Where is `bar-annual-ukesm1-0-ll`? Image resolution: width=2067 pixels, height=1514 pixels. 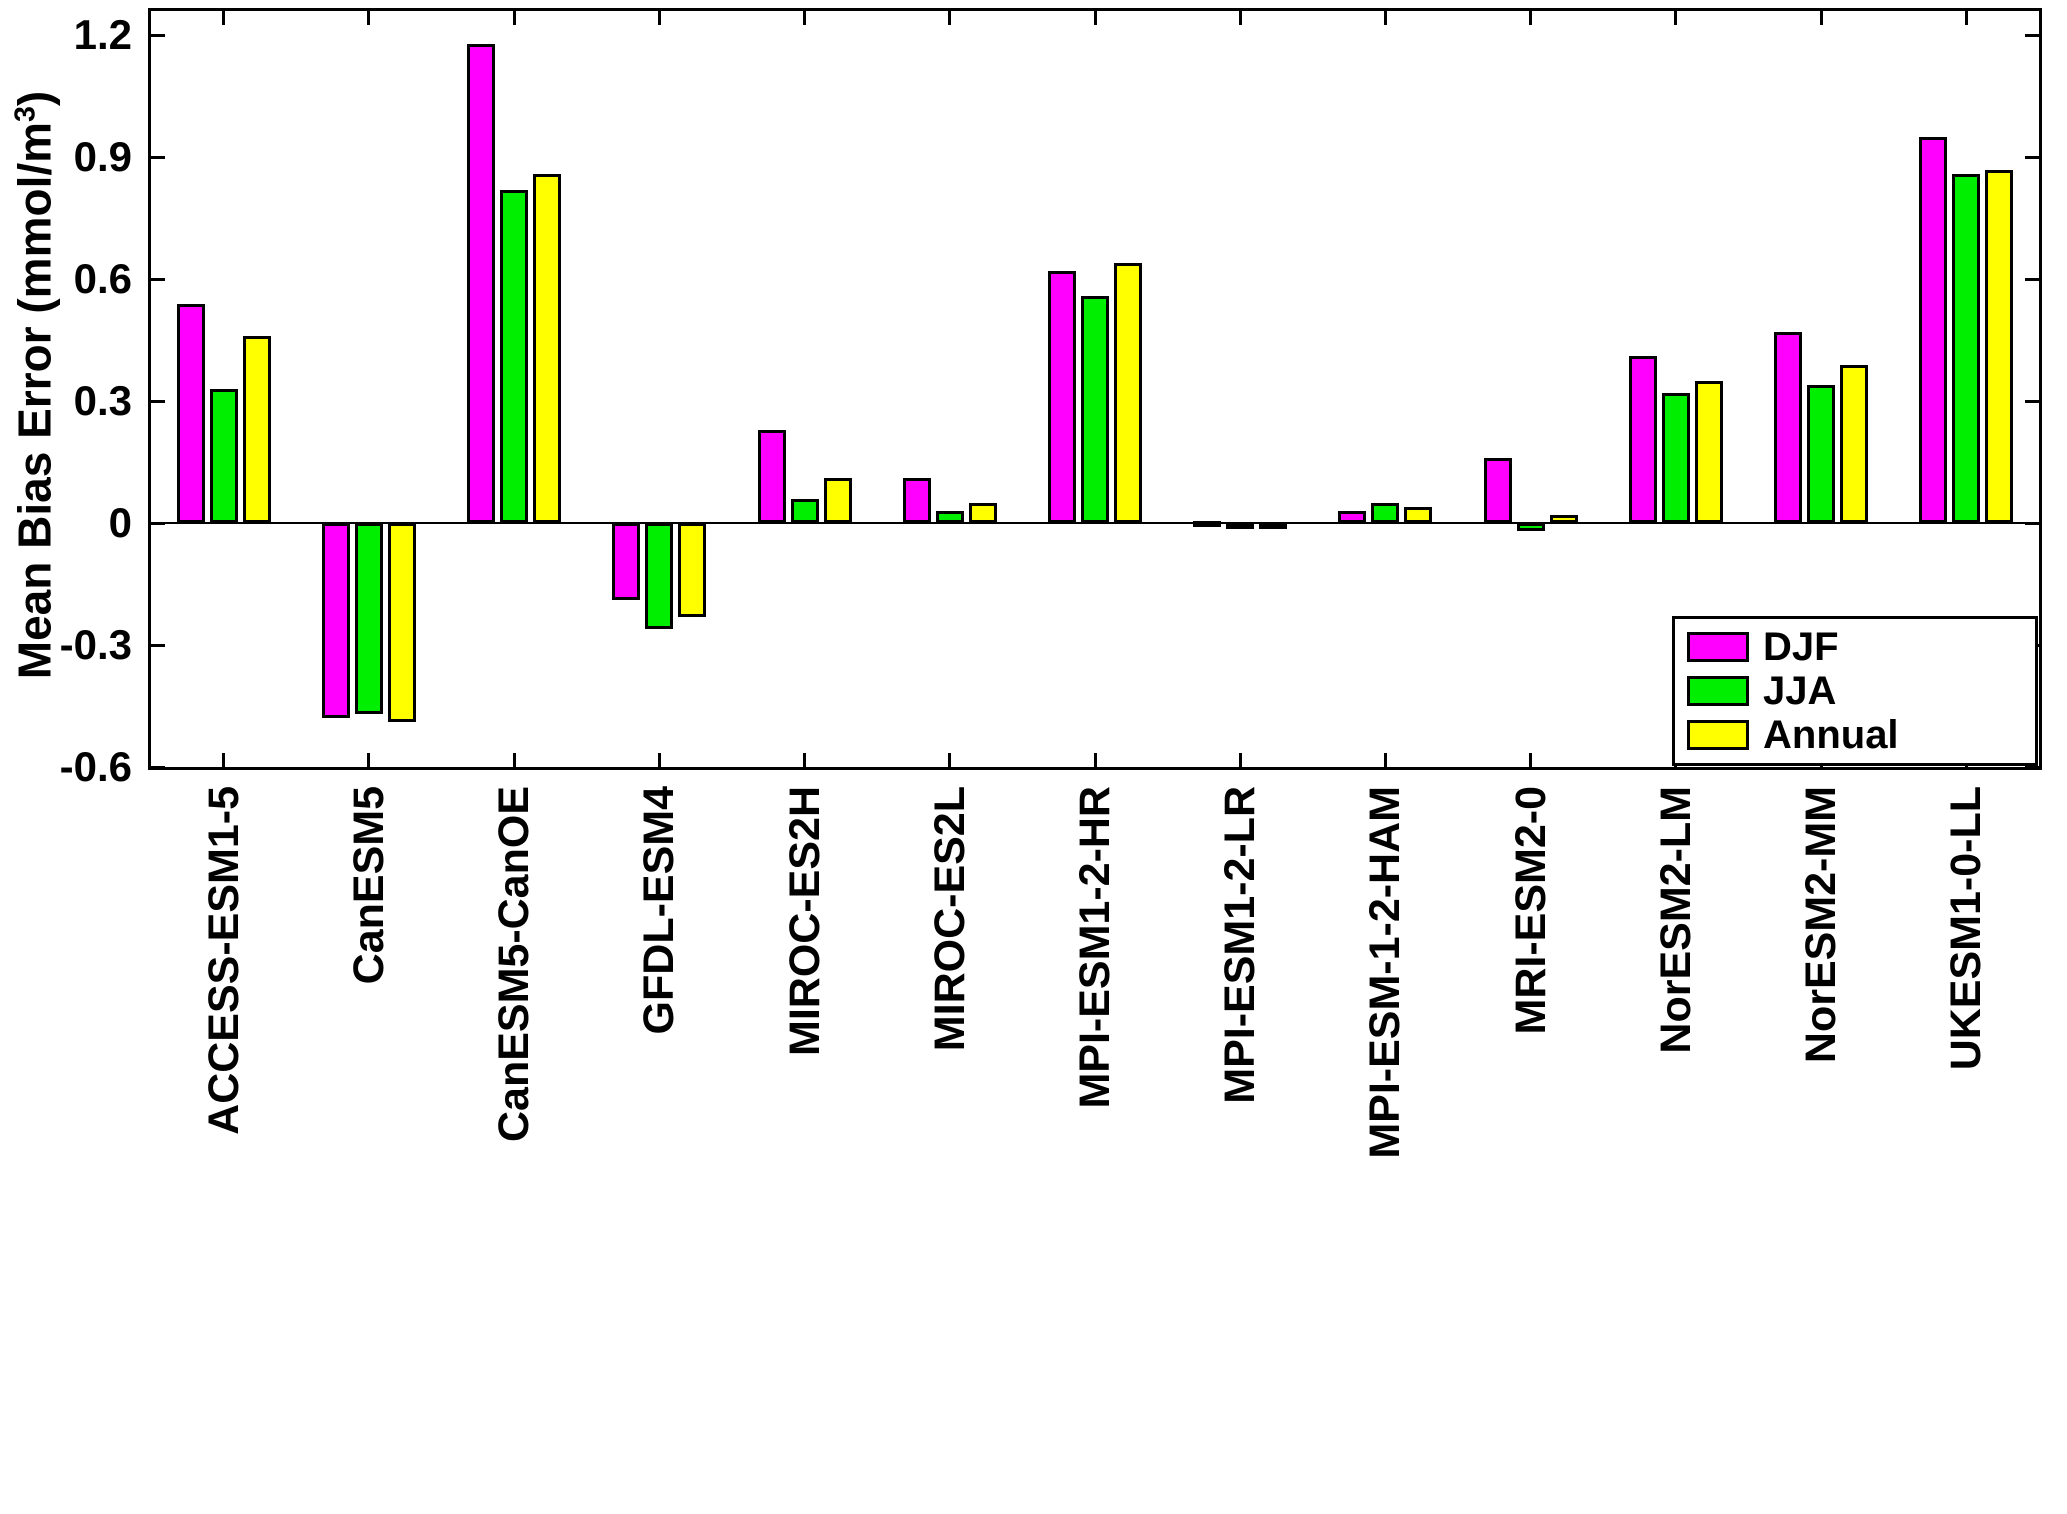 bar-annual-ukesm1-0-ll is located at coordinates (1999, 346).